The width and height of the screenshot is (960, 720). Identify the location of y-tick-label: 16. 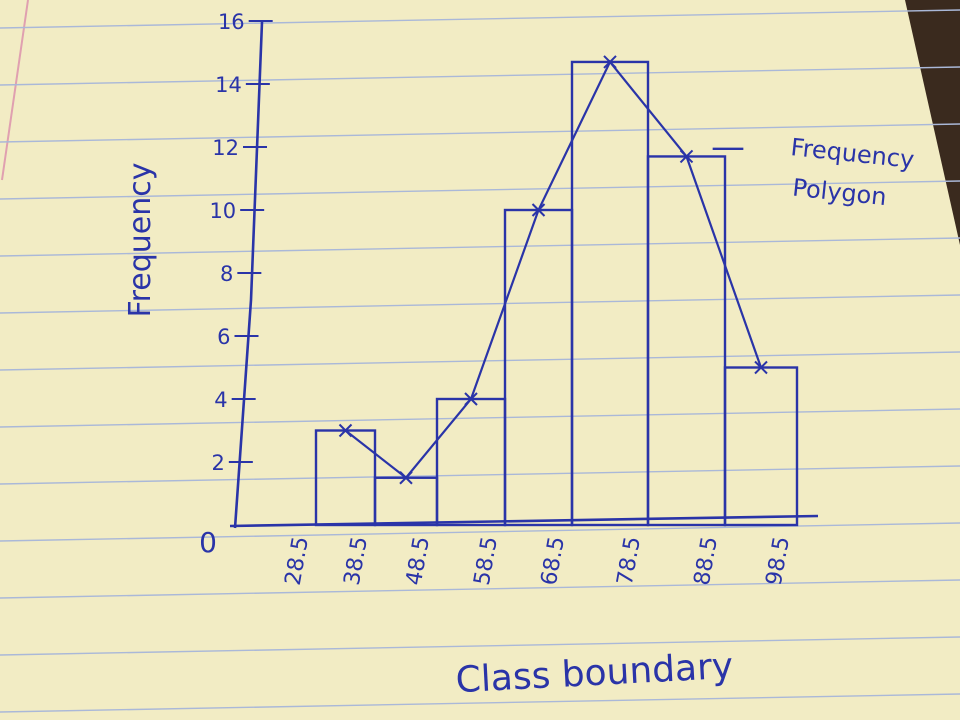
(231, 22).